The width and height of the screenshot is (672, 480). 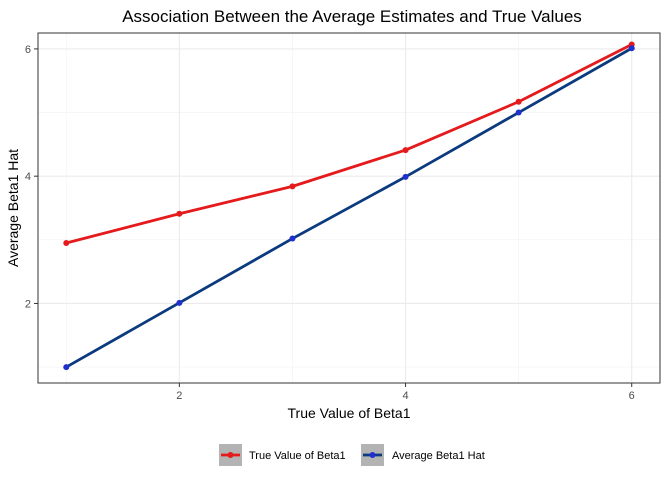 I want to click on x-tick-label: 2, so click(x=179, y=396).